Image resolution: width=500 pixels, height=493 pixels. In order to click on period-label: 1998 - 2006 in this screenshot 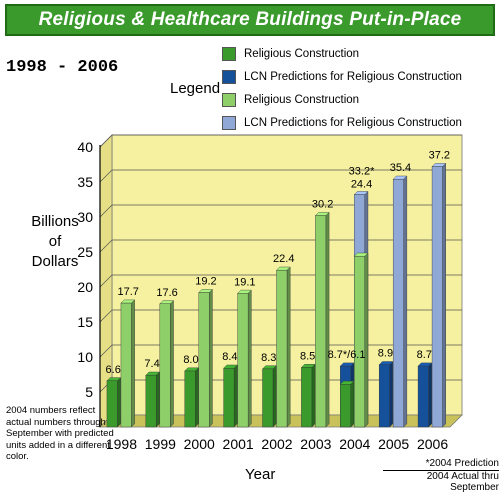, I will do `click(62, 67)`.